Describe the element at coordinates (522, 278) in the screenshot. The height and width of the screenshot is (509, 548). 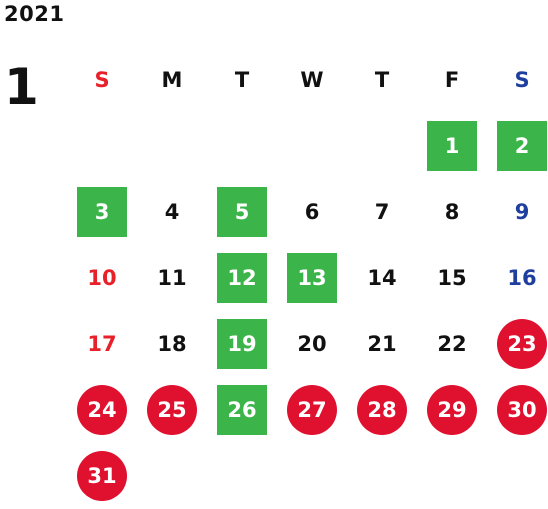
I see `day-number: 16` at that location.